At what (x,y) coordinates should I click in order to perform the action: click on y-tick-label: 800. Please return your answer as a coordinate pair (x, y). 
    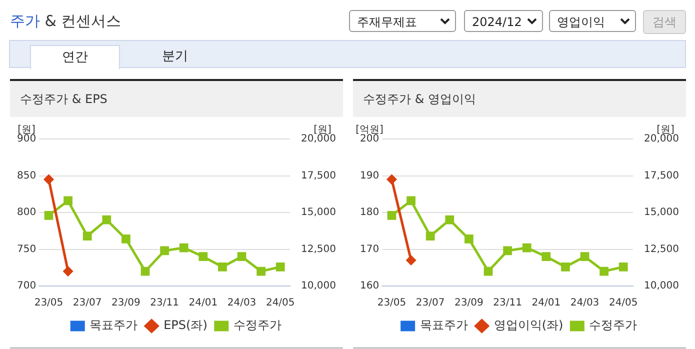
    Looking at the image, I should click on (26, 212).